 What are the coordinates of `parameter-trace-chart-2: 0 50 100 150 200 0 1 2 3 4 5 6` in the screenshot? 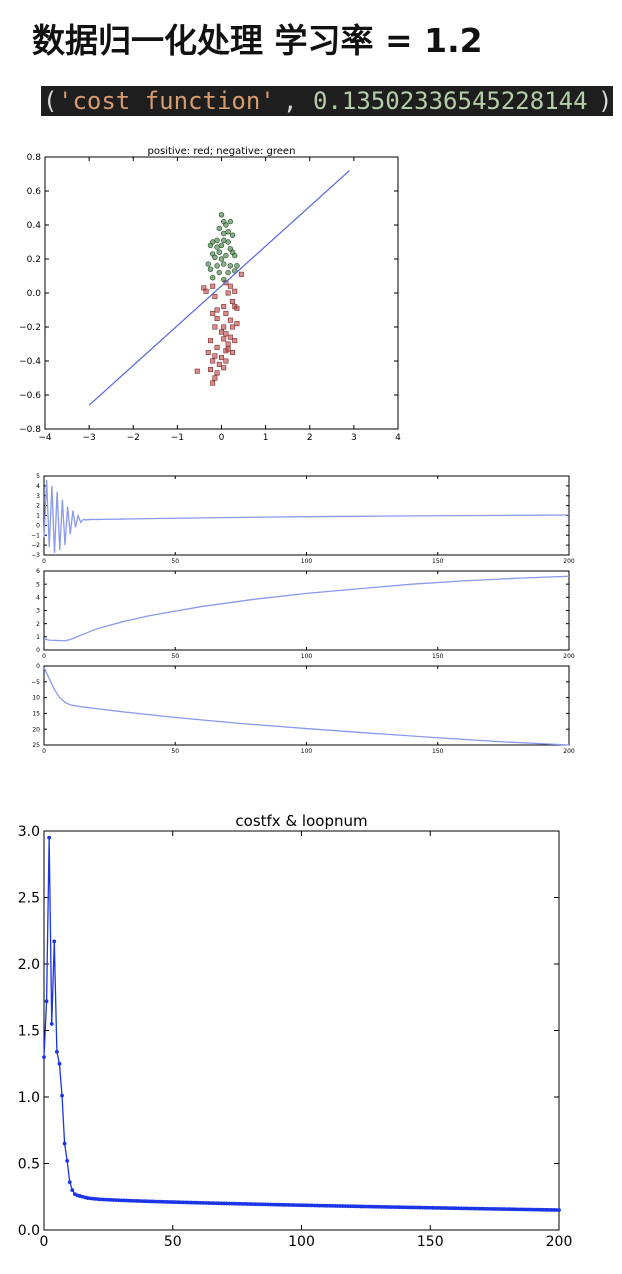 It's located at (305, 614).